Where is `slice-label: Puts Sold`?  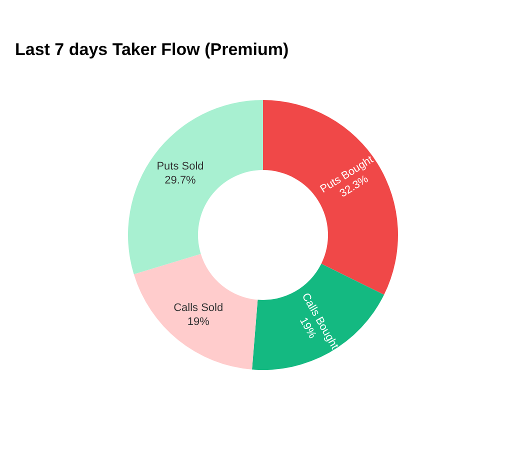
slice-label: Puts Sold is located at coordinates (180, 166).